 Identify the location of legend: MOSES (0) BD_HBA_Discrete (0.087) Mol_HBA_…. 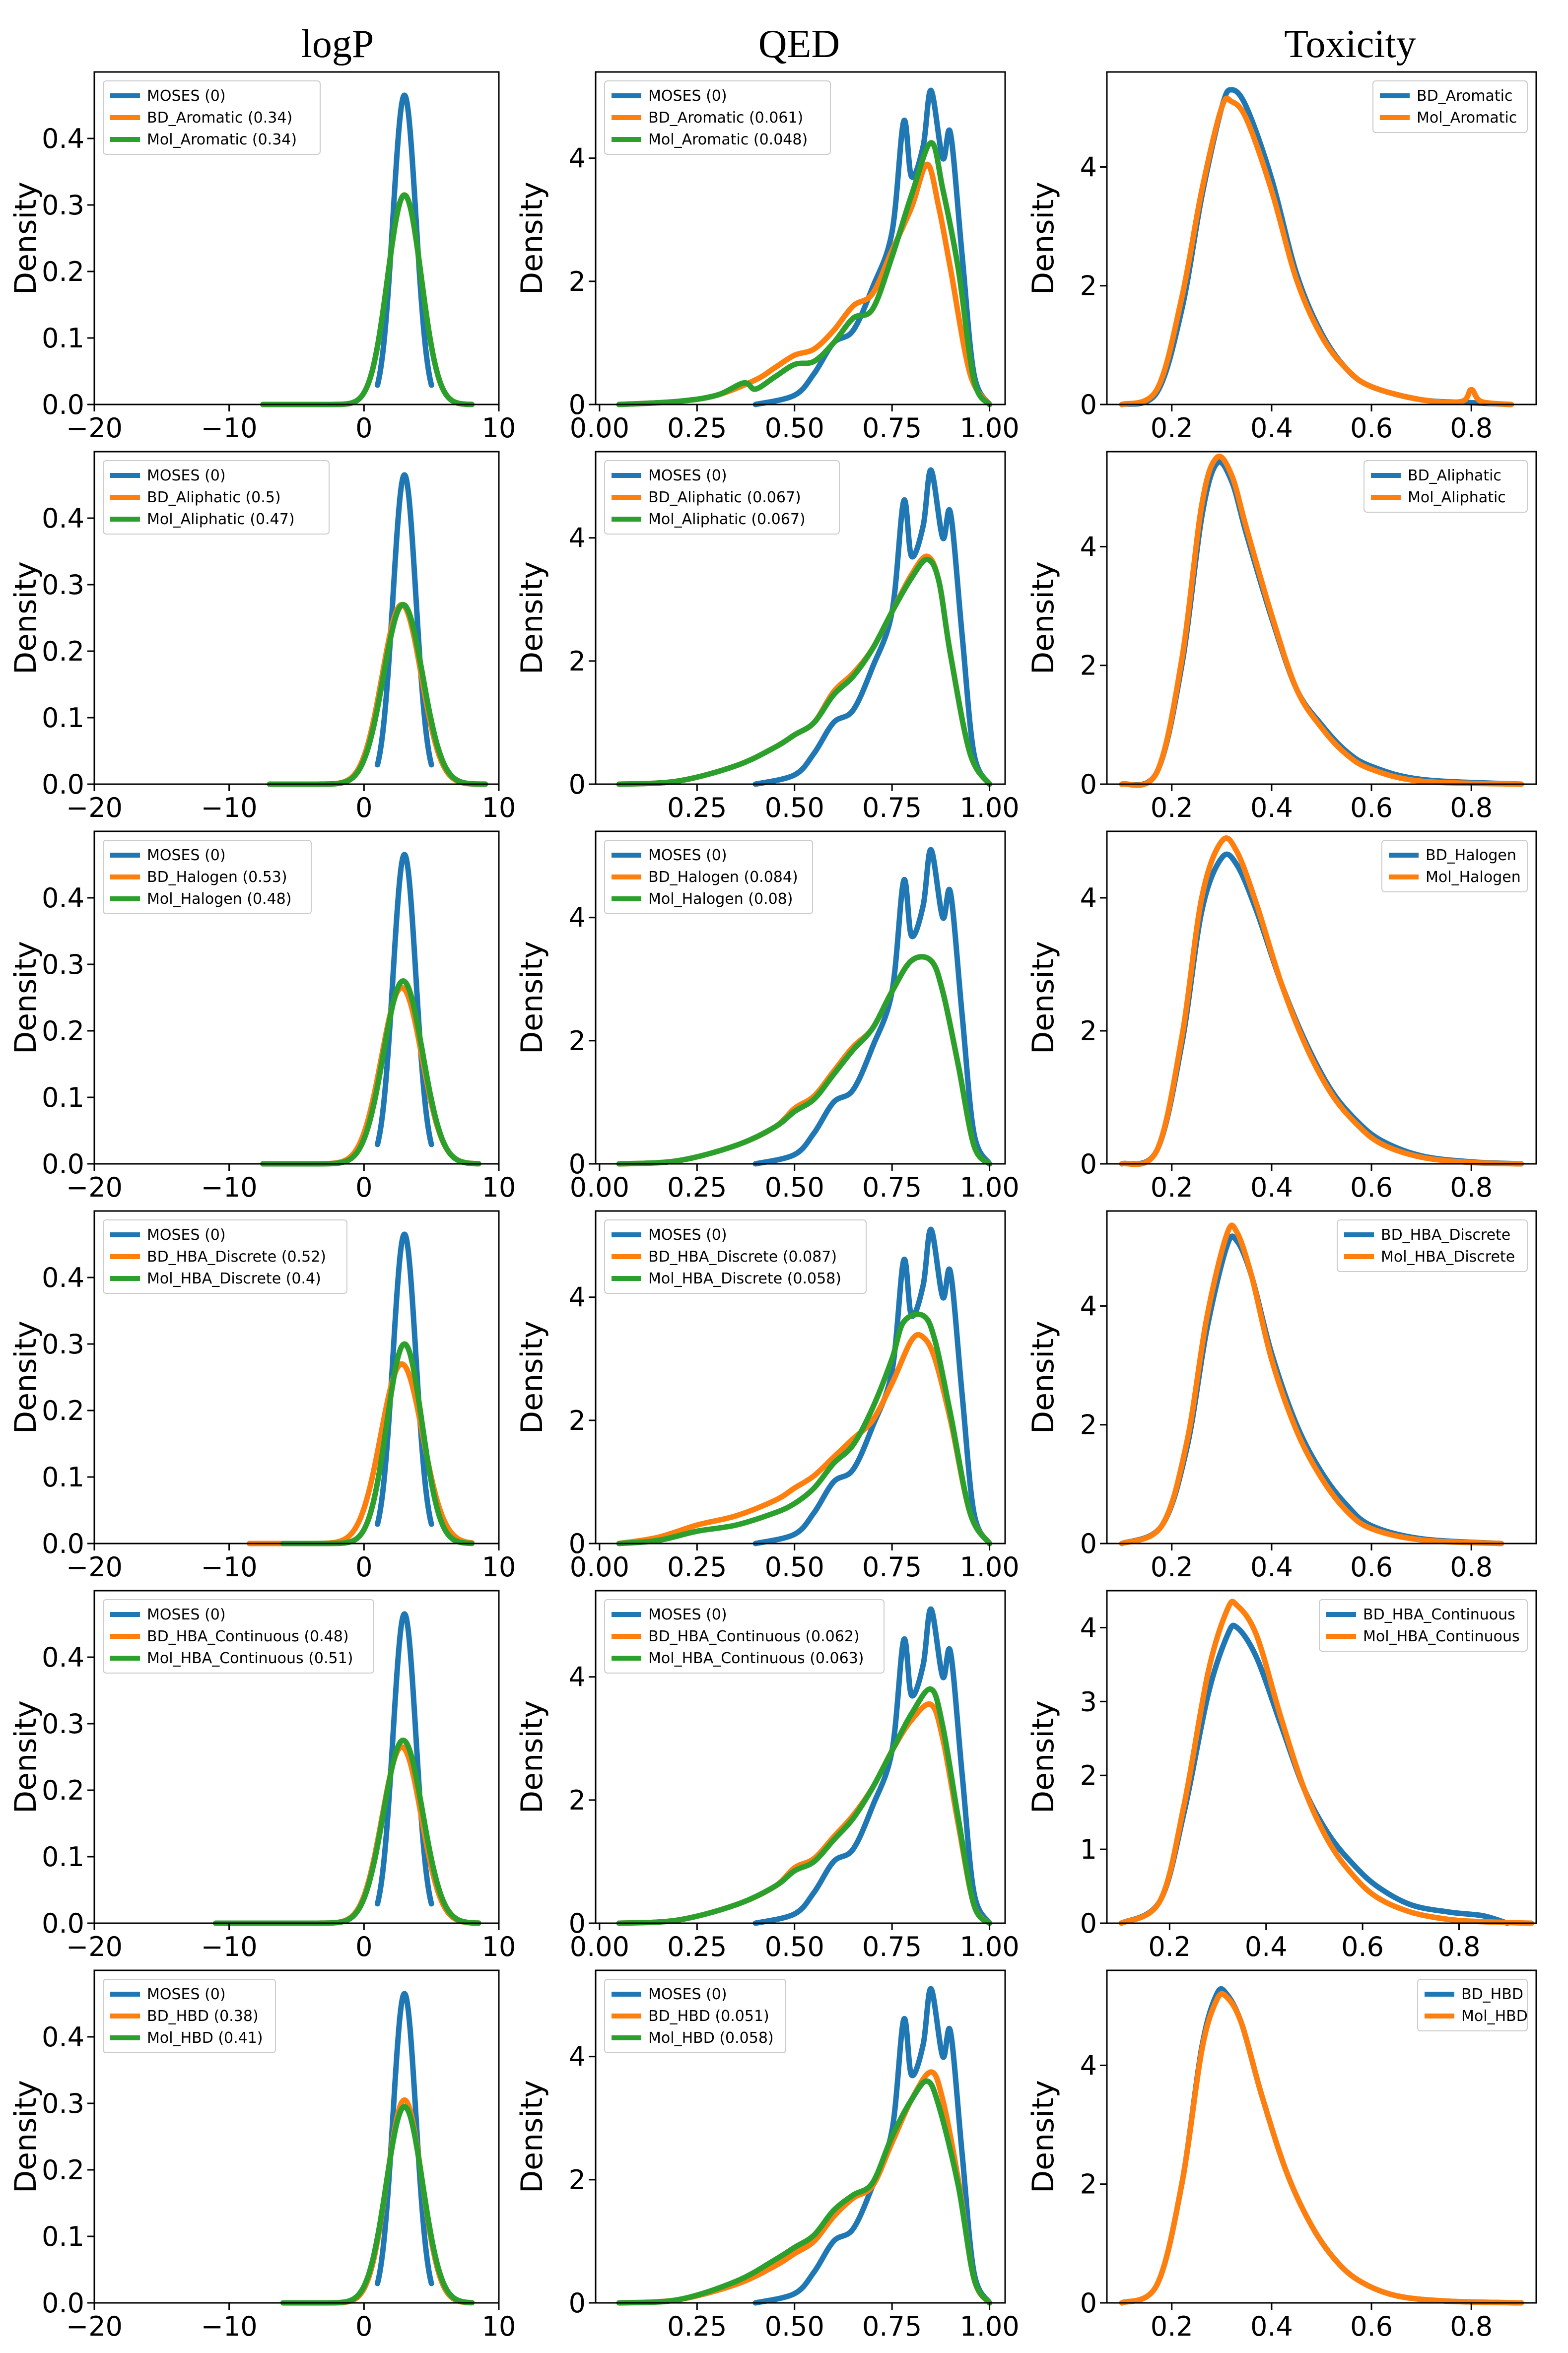
(736, 1257).